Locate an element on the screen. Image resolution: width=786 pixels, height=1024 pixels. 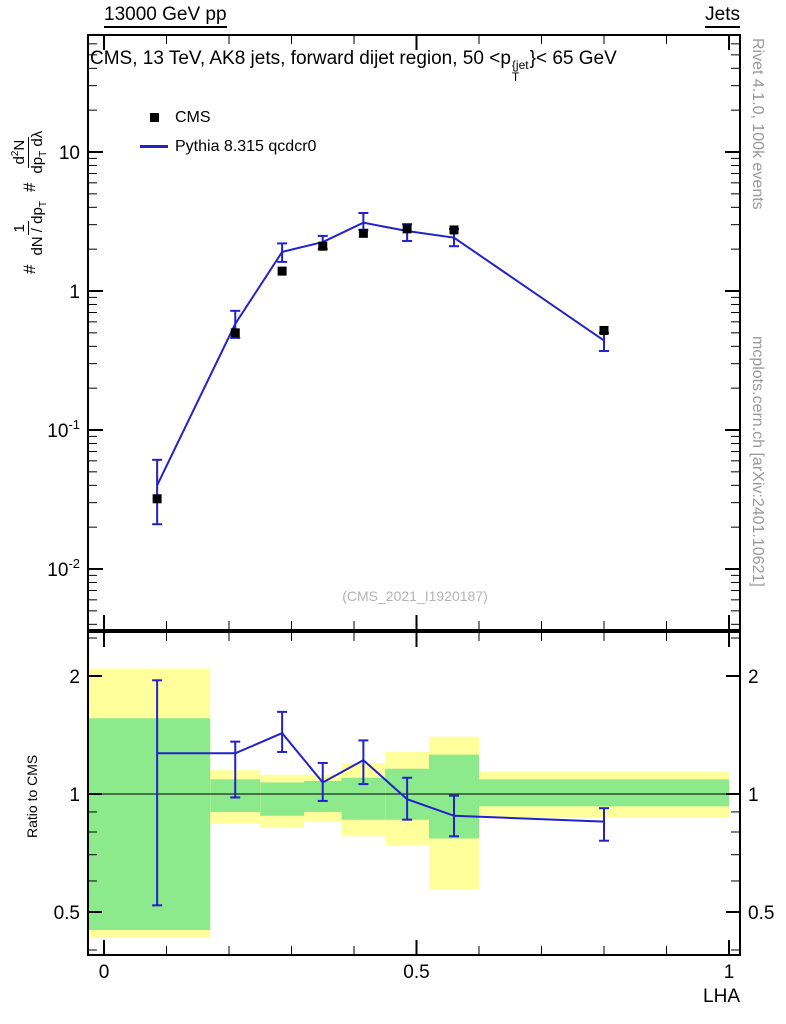
legend-entry-cms: CMS is located at coordinates (226, 117).